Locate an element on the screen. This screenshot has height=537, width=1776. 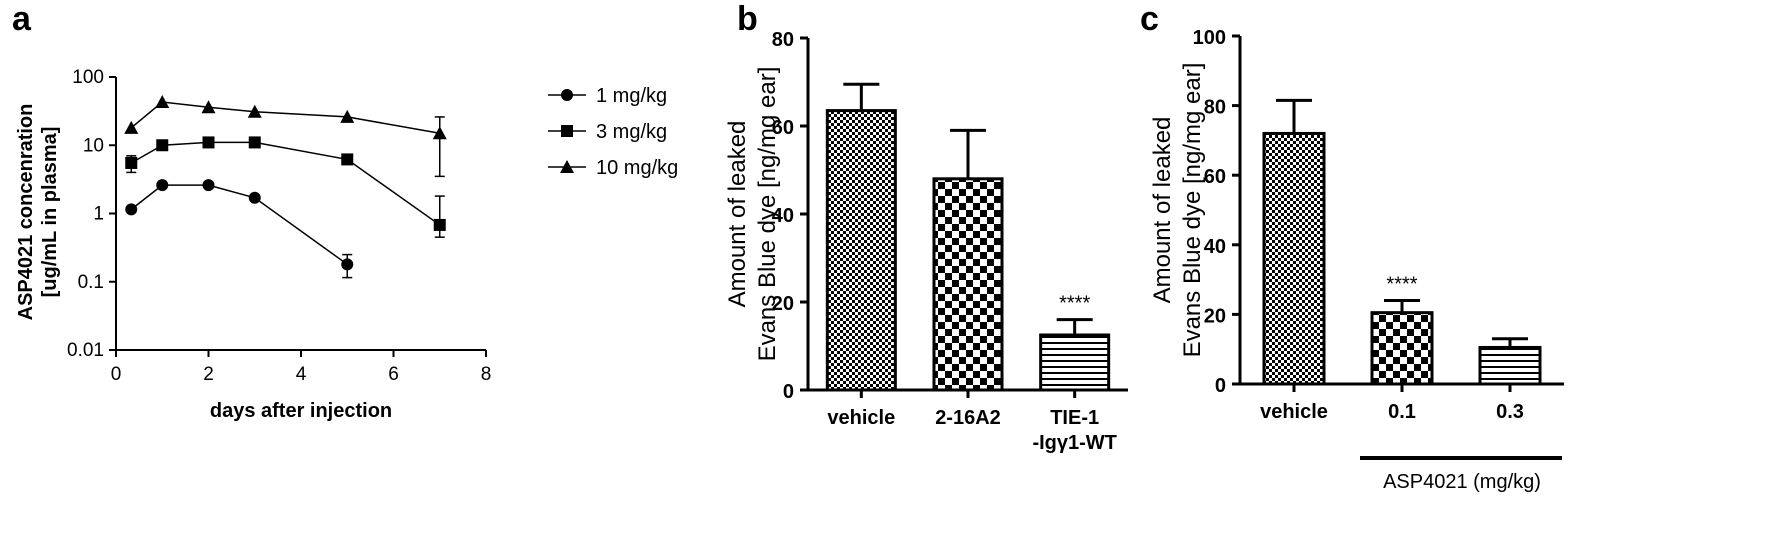
panel-a-y-tick-label: 100 is located at coordinates (88, 77).